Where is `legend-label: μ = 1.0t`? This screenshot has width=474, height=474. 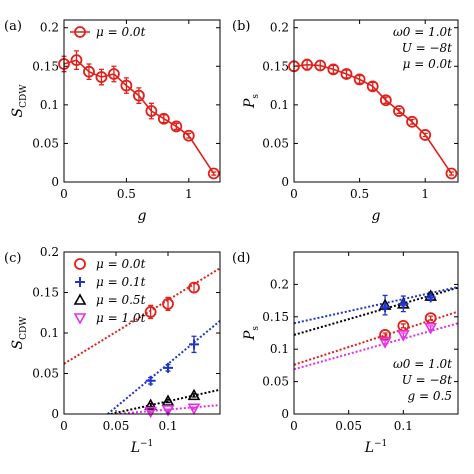 legend-label: μ = 1.0t is located at coordinates (121, 318).